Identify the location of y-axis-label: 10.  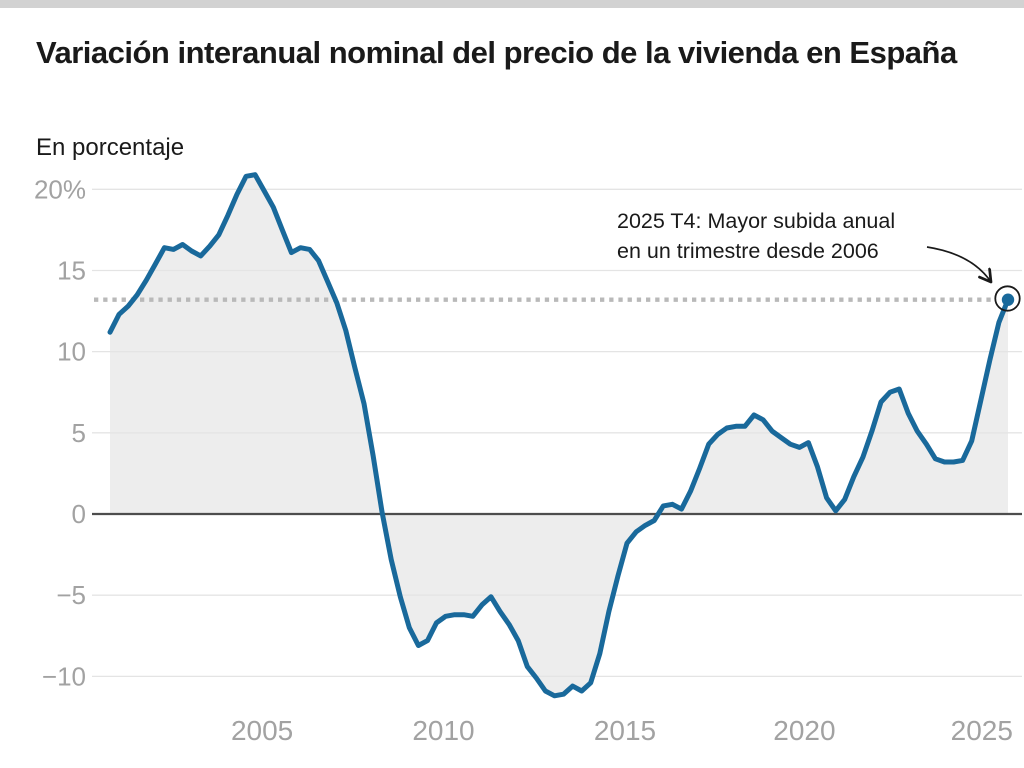
(71, 352).